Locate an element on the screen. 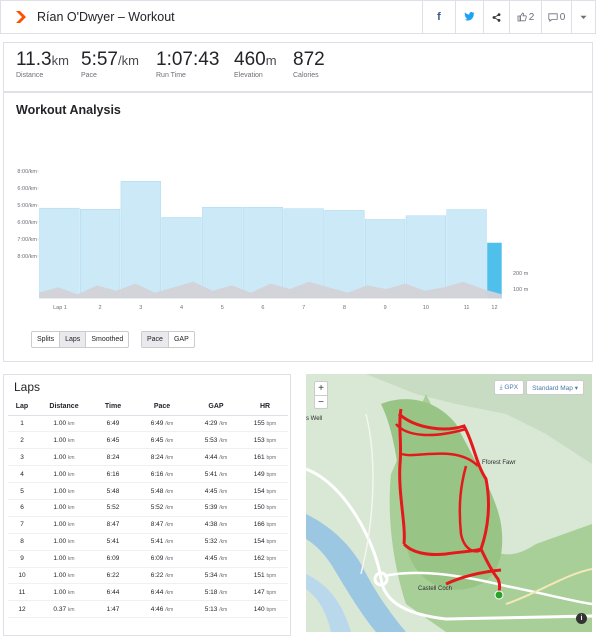  lap-hr: 140 bpm is located at coordinates (265, 609).